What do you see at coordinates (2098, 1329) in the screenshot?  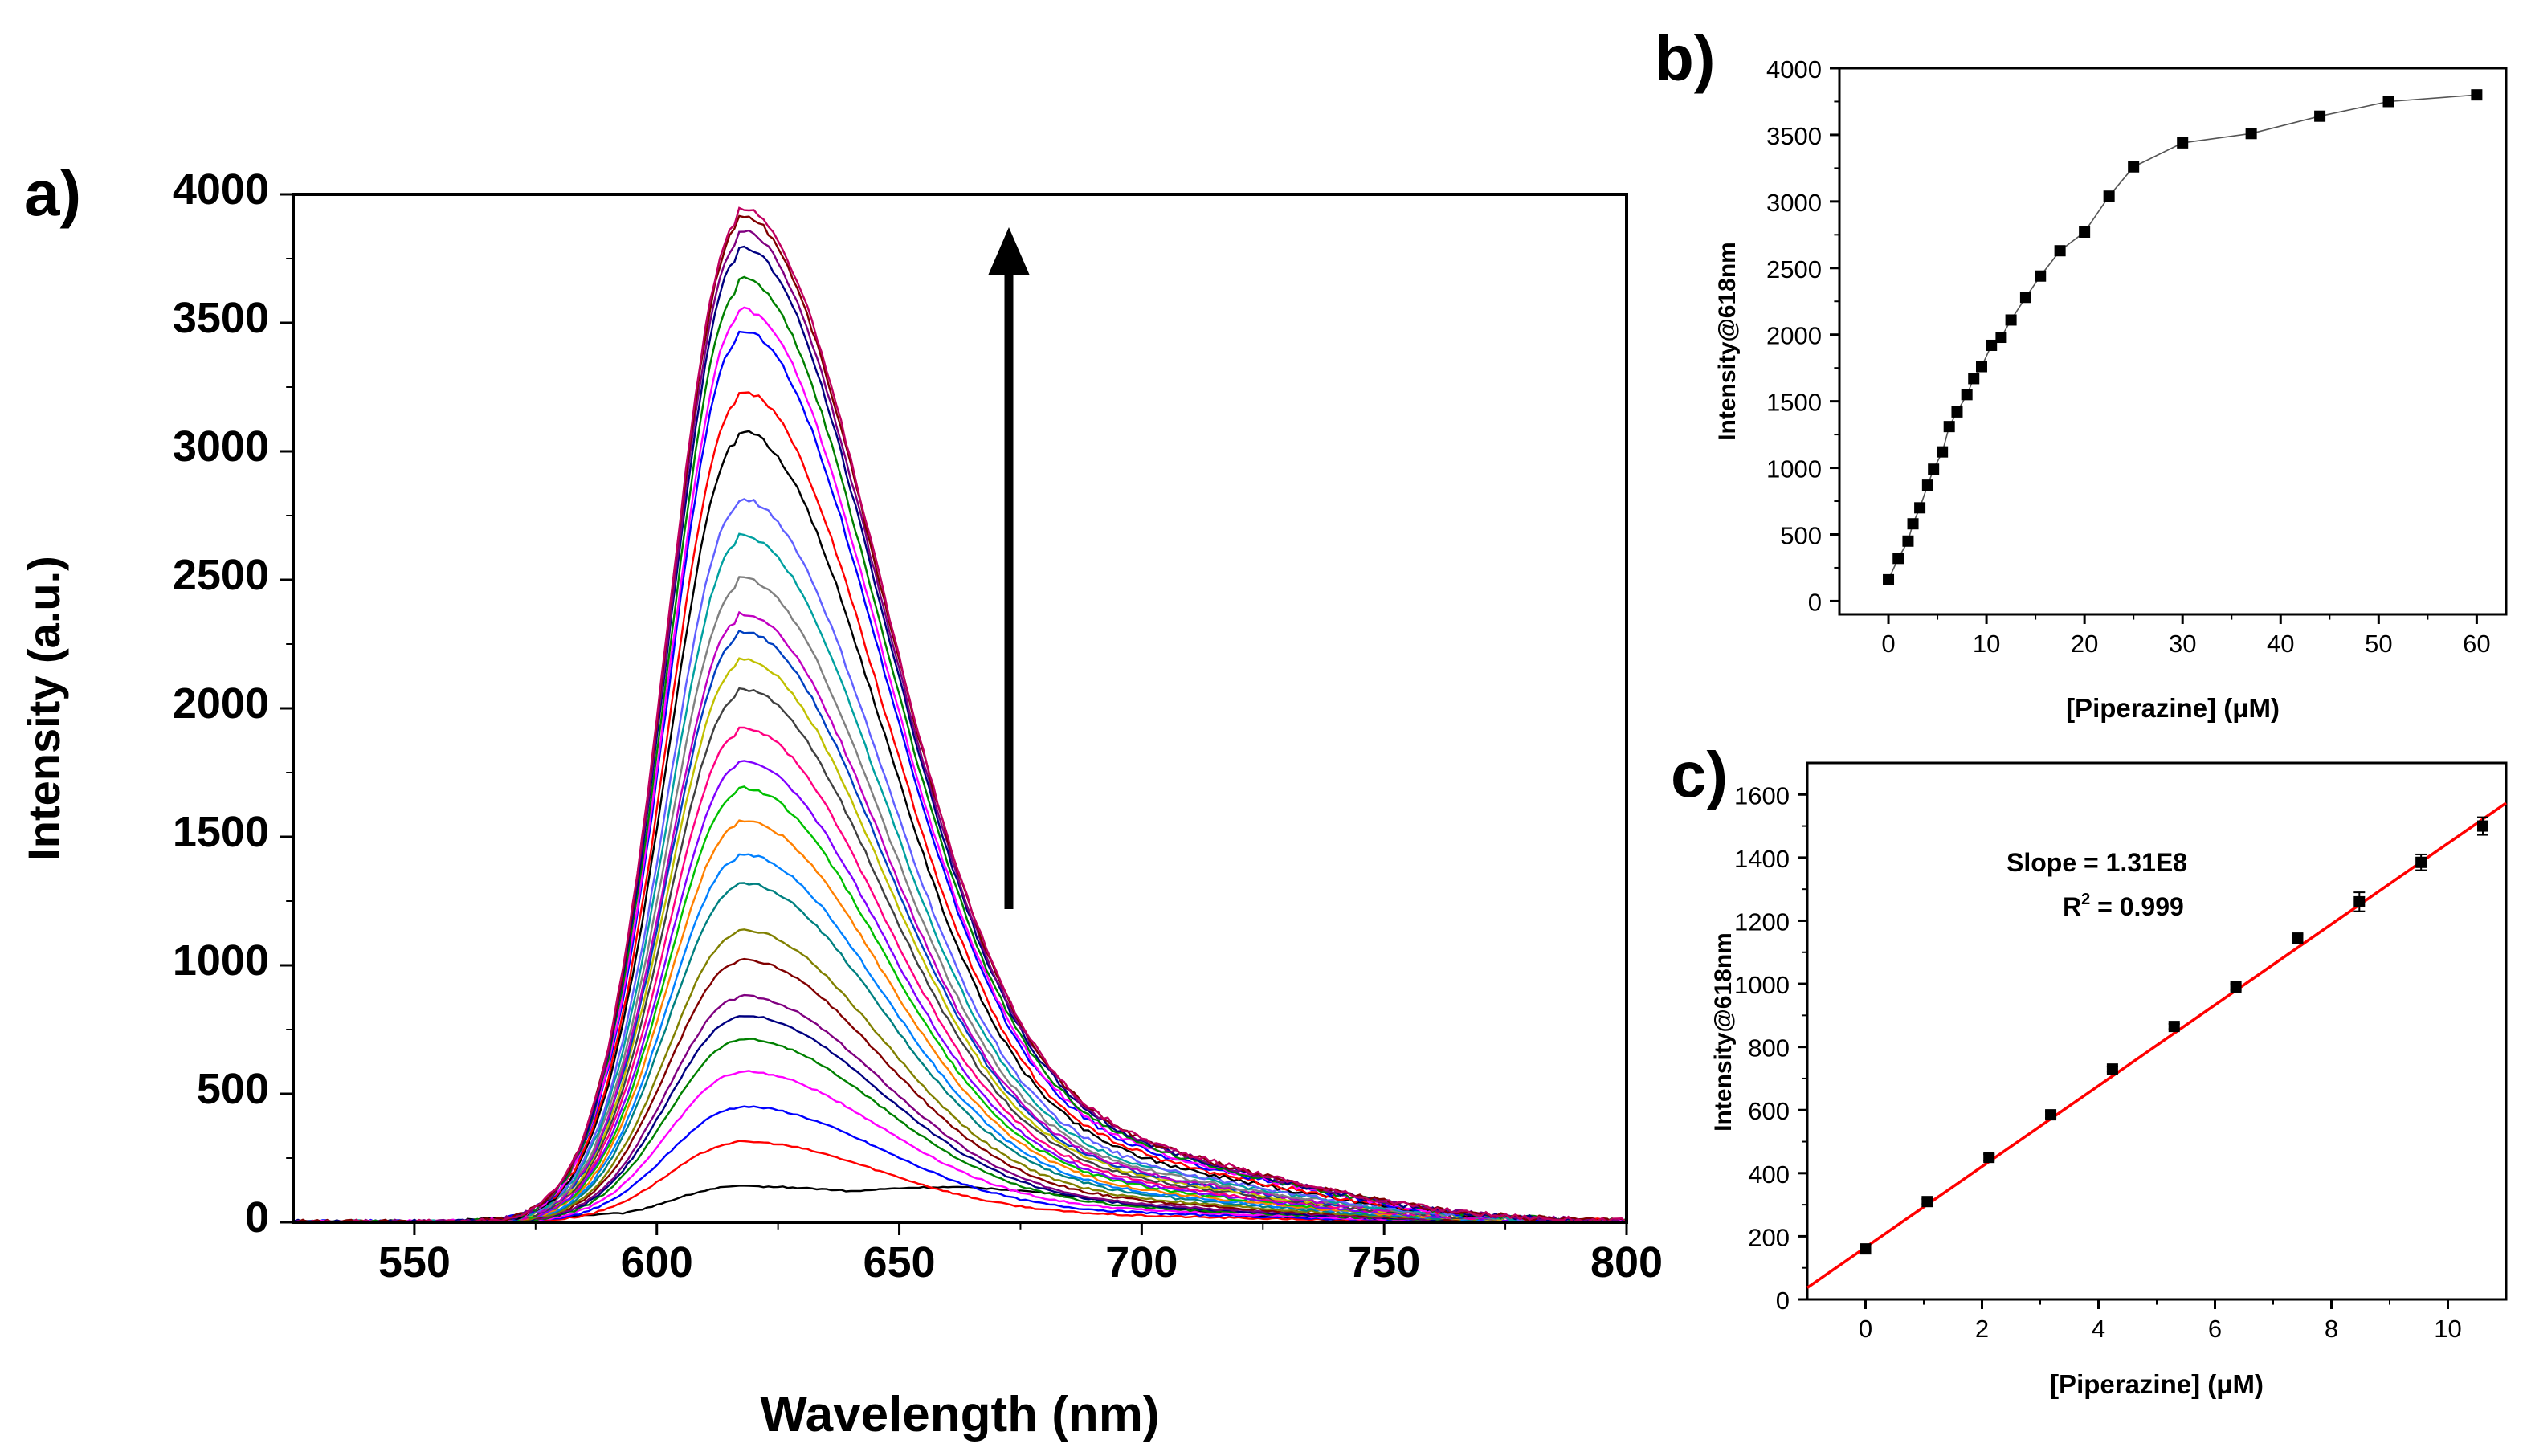 I see `x-tick-label-c-2: 4` at bounding box center [2098, 1329].